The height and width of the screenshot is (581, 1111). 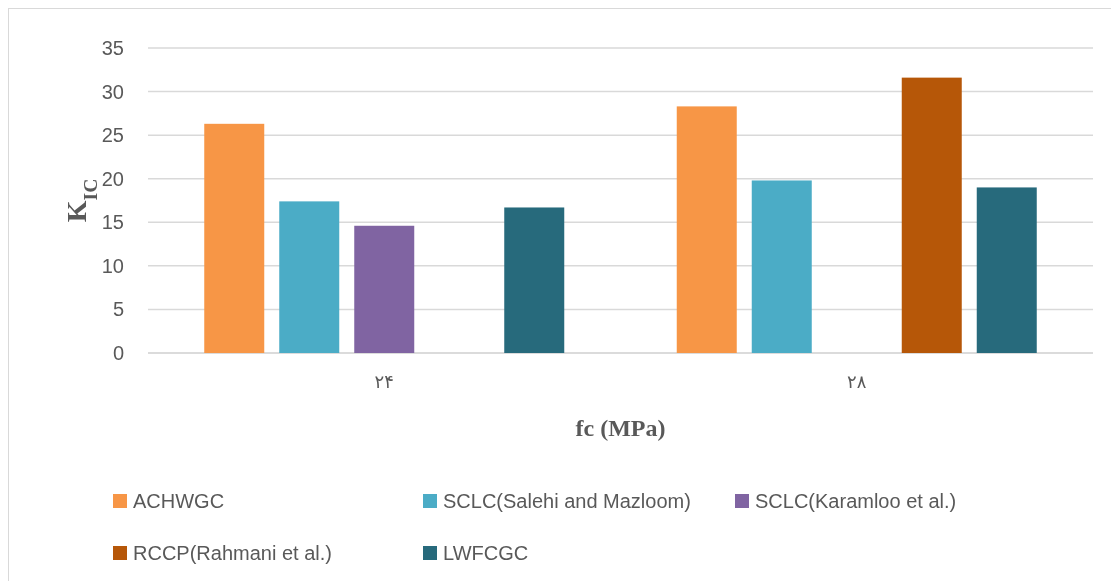 I want to click on legend-label: SCLC(Karamloo et al.), so click(x=856, y=501).